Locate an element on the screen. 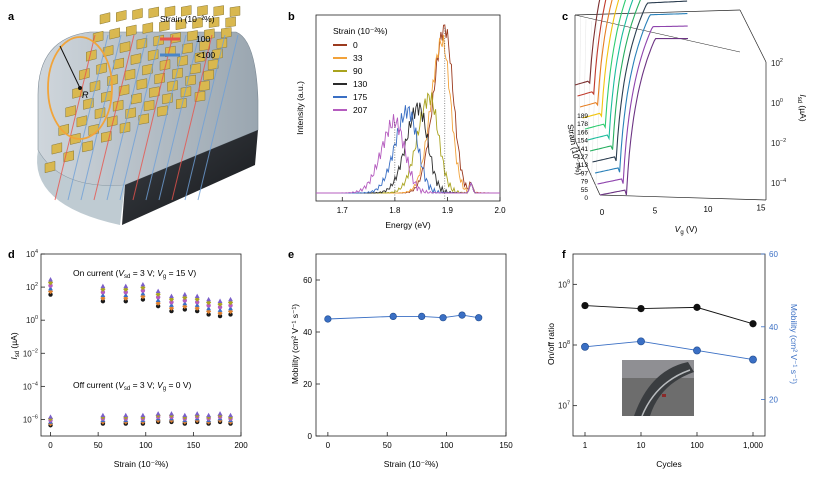 The image size is (822, 481). panel-d-ylabel: Isd (µA) is located at coordinates (15, 345).